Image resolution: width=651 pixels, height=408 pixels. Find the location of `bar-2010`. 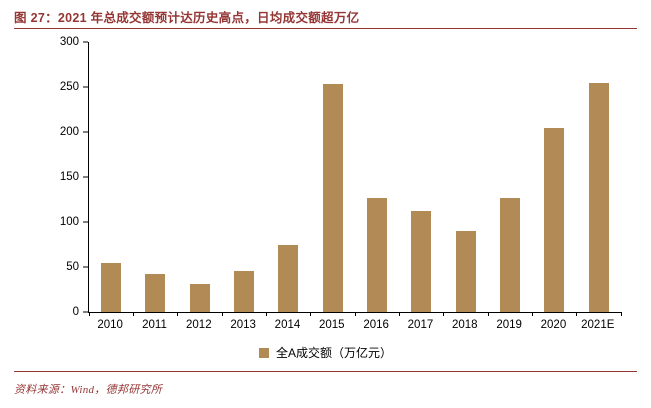

bar-2010 is located at coordinates (111, 287).